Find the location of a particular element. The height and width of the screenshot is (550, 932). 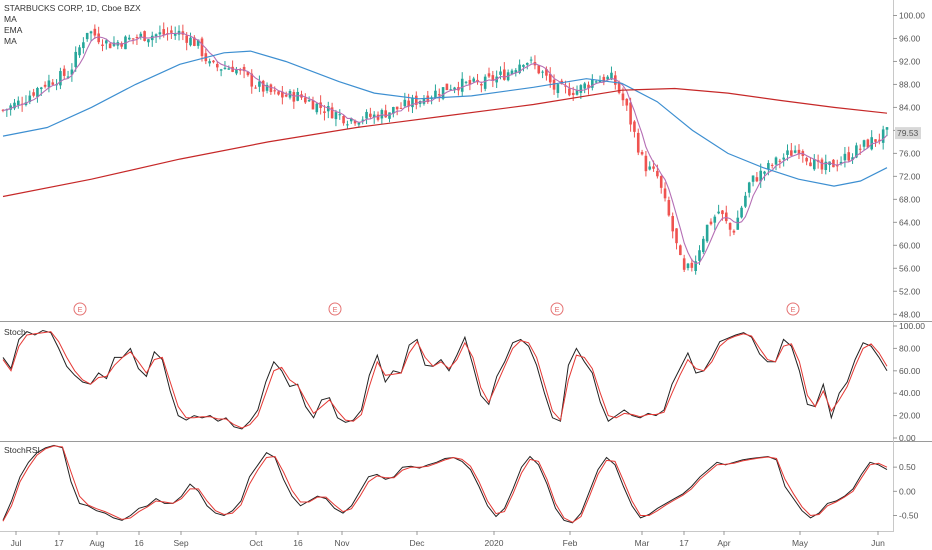

y-tick-label: 60.00 is located at coordinates (910, 245).